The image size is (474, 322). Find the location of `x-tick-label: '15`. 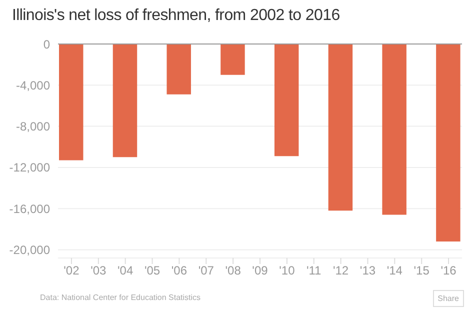

x-tick-label: '15 is located at coordinates (422, 271).